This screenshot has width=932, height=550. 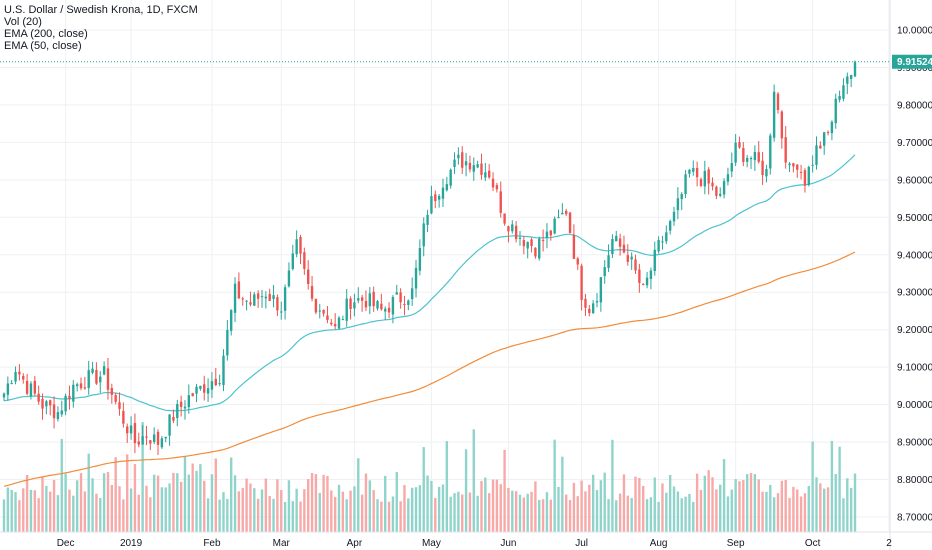 I want to click on volume-indicator-label: Vol (20), so click(x=23, y=22).